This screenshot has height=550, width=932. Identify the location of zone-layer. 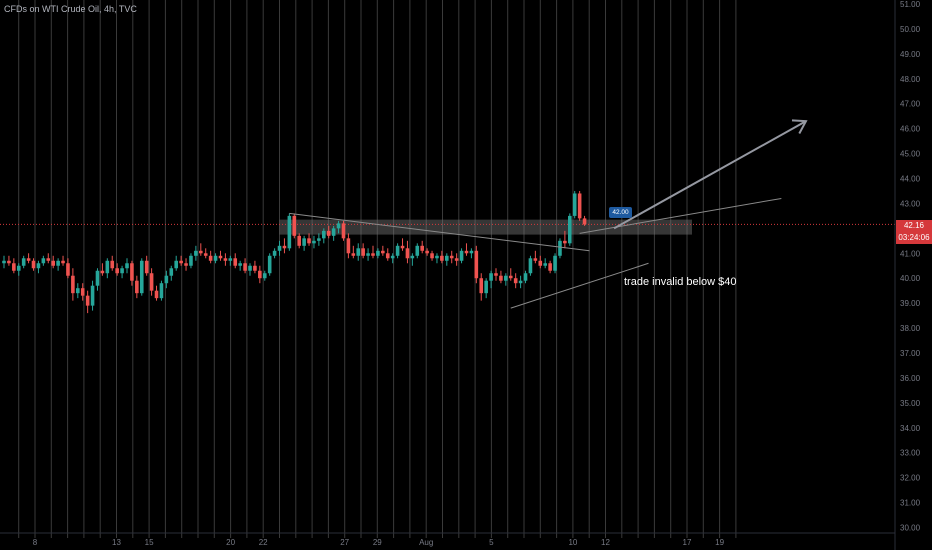
(447, 227).